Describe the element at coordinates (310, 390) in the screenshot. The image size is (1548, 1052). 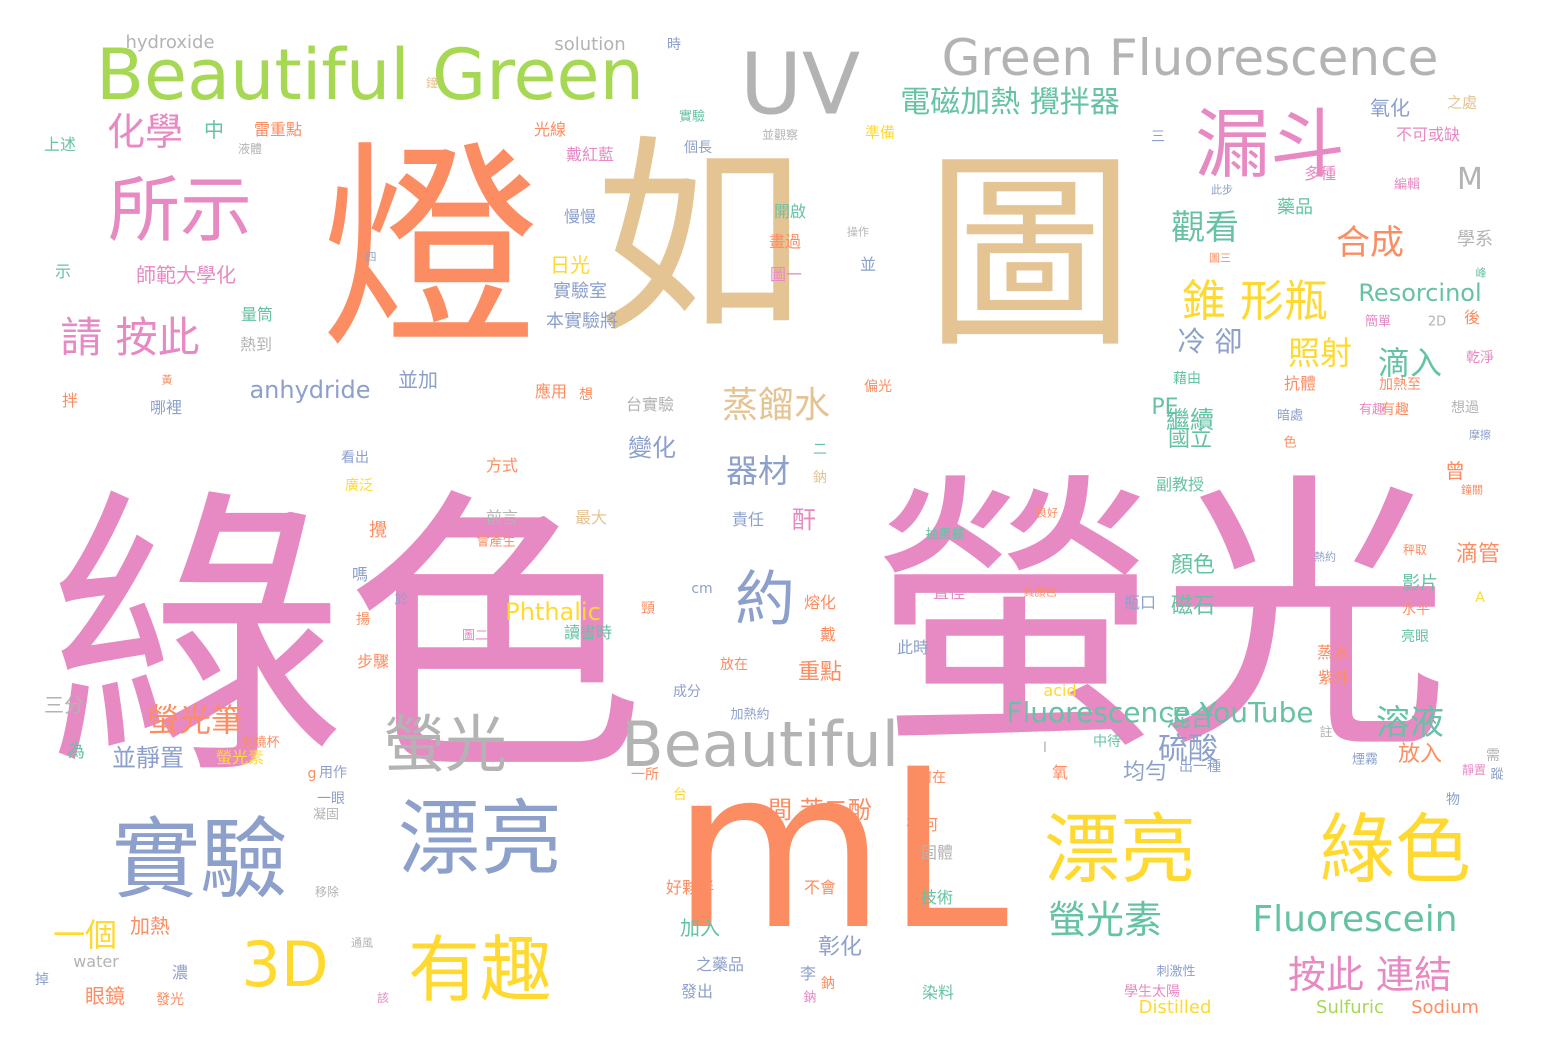
I see `cloud-word: anhydride` at that location.